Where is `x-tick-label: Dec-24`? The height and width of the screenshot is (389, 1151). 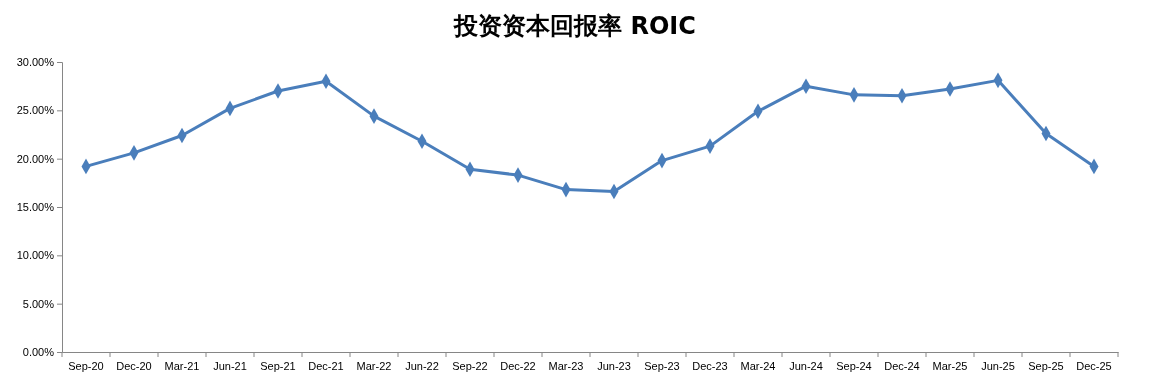 x-tick-label: Dec-24 is located at coordinates (902, 365).